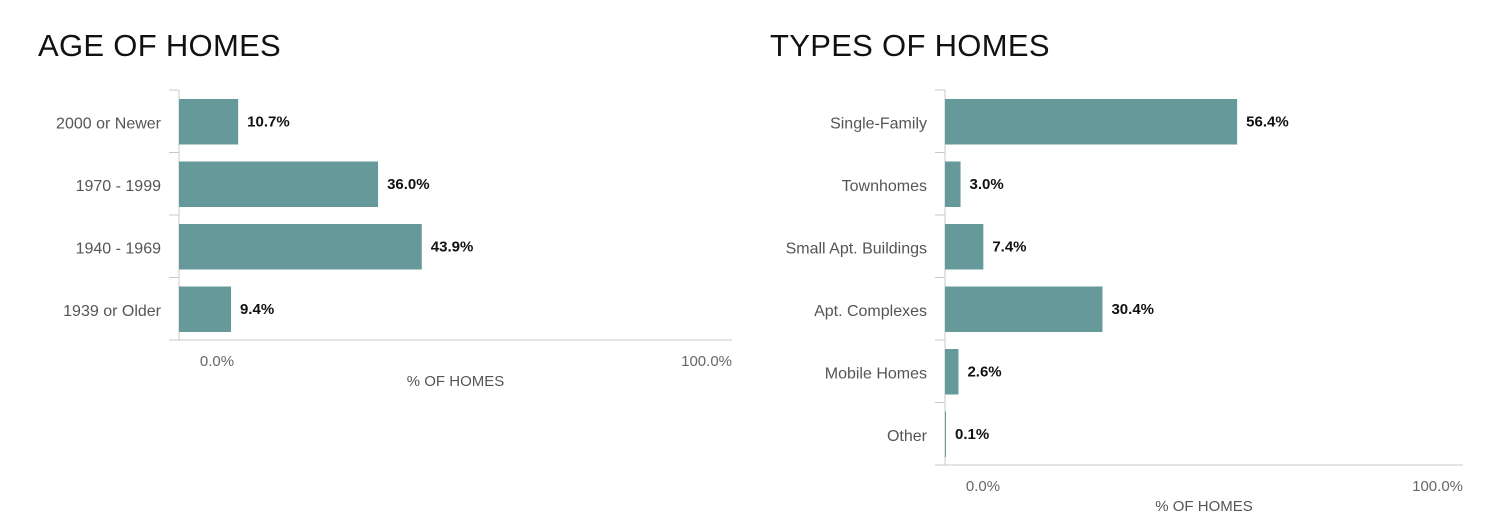 The height and width of the screenshot is (527, 1508). I want to click on age-x-tick-label-max: 100.0%, so click(706, 361).